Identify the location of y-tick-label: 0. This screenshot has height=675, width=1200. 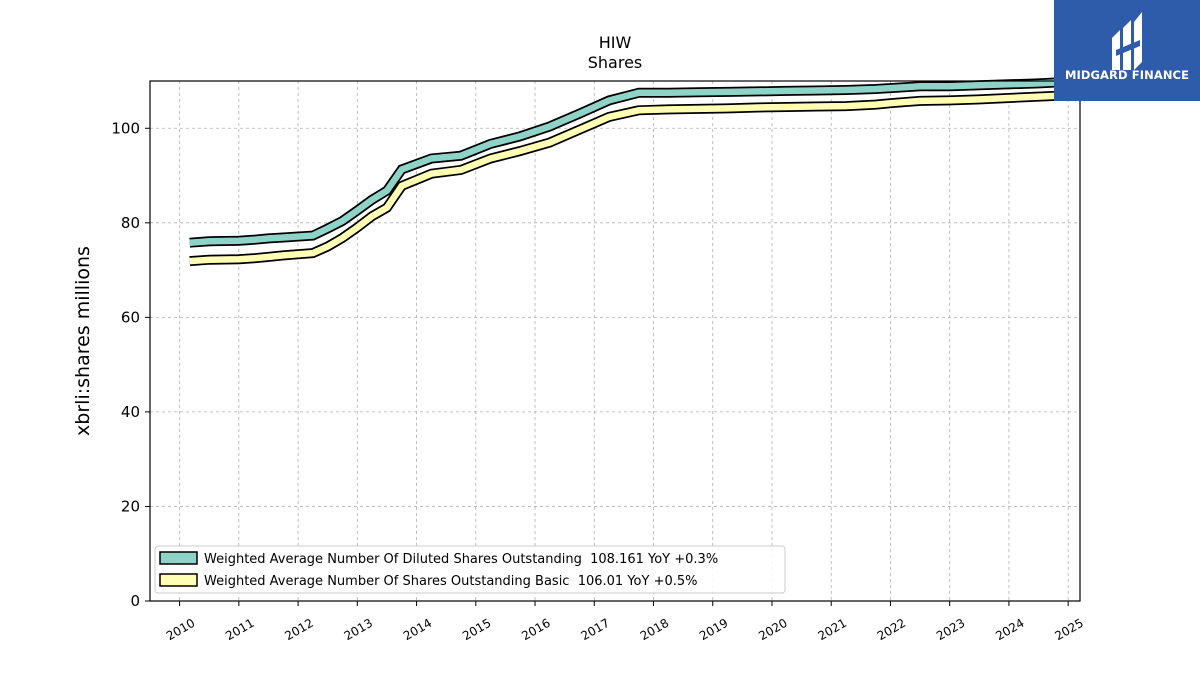
(135, 601).